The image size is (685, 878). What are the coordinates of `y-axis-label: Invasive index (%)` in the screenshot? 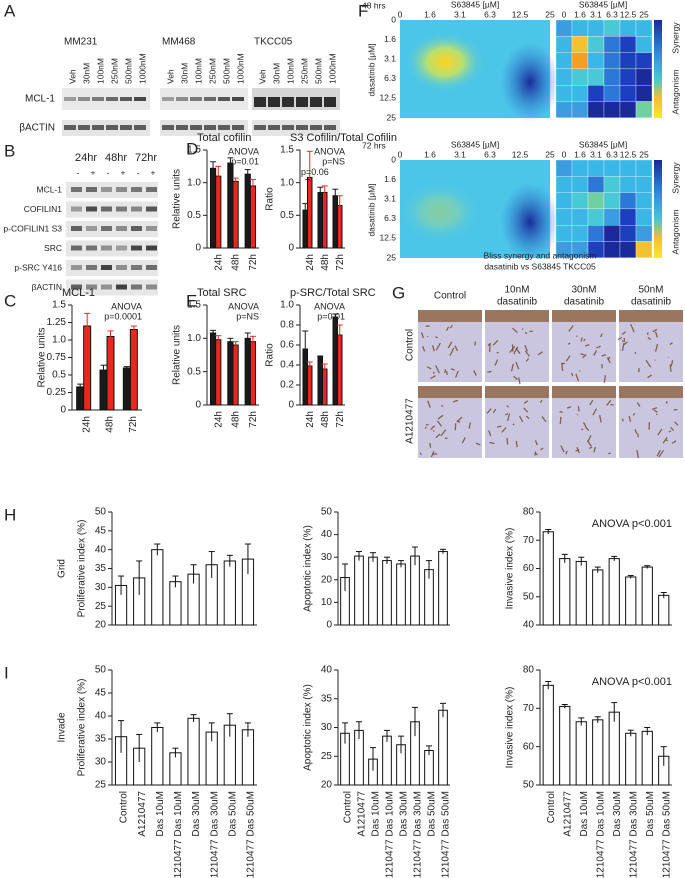 It's located at (510, 728).